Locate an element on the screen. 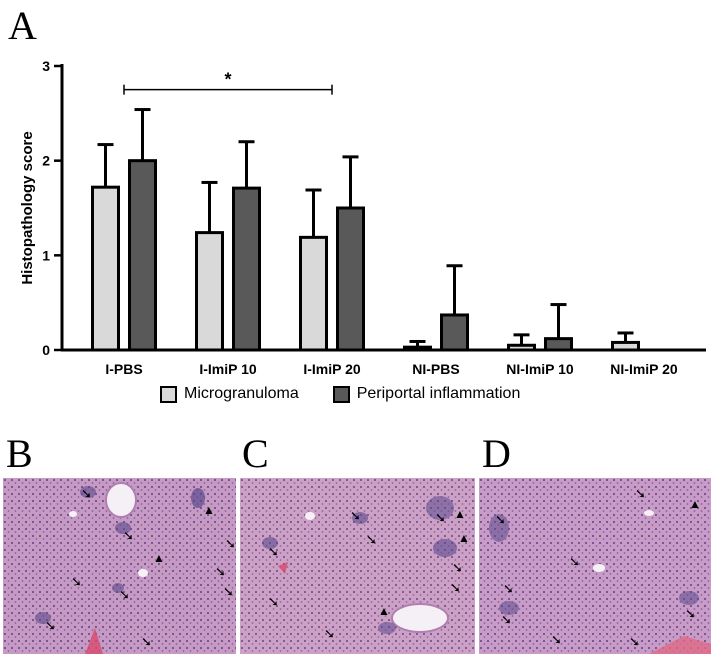 This screenshot has height=657, width=714. chart-legend: Microgranuloma Periportal inflammation is located at coordinates (357, 394).